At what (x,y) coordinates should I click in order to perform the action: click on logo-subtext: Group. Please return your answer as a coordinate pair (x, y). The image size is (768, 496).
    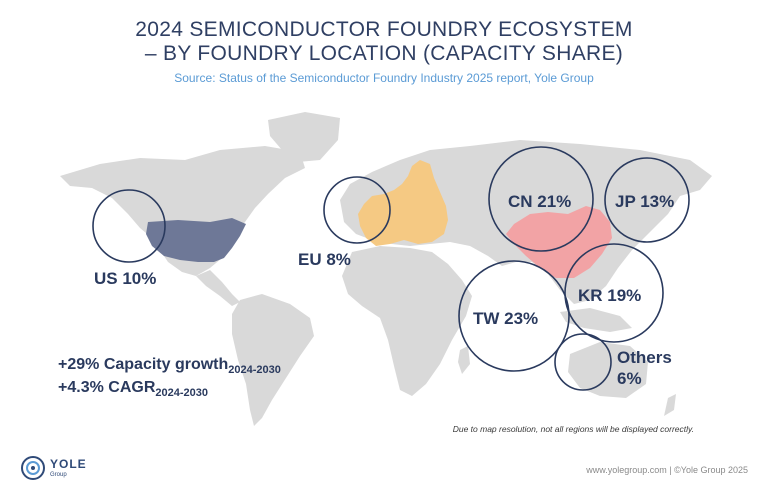
    Looking at the image, I should click on (58, 475).